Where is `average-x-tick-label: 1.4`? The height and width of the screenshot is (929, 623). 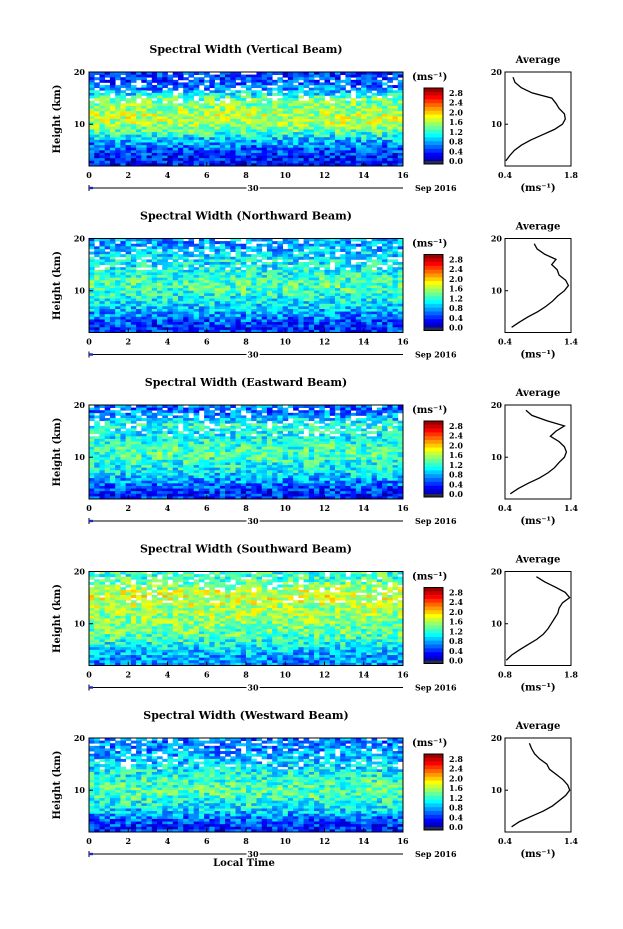
average-x-tick-label: 1.4 is located at coordinates (571, 342).